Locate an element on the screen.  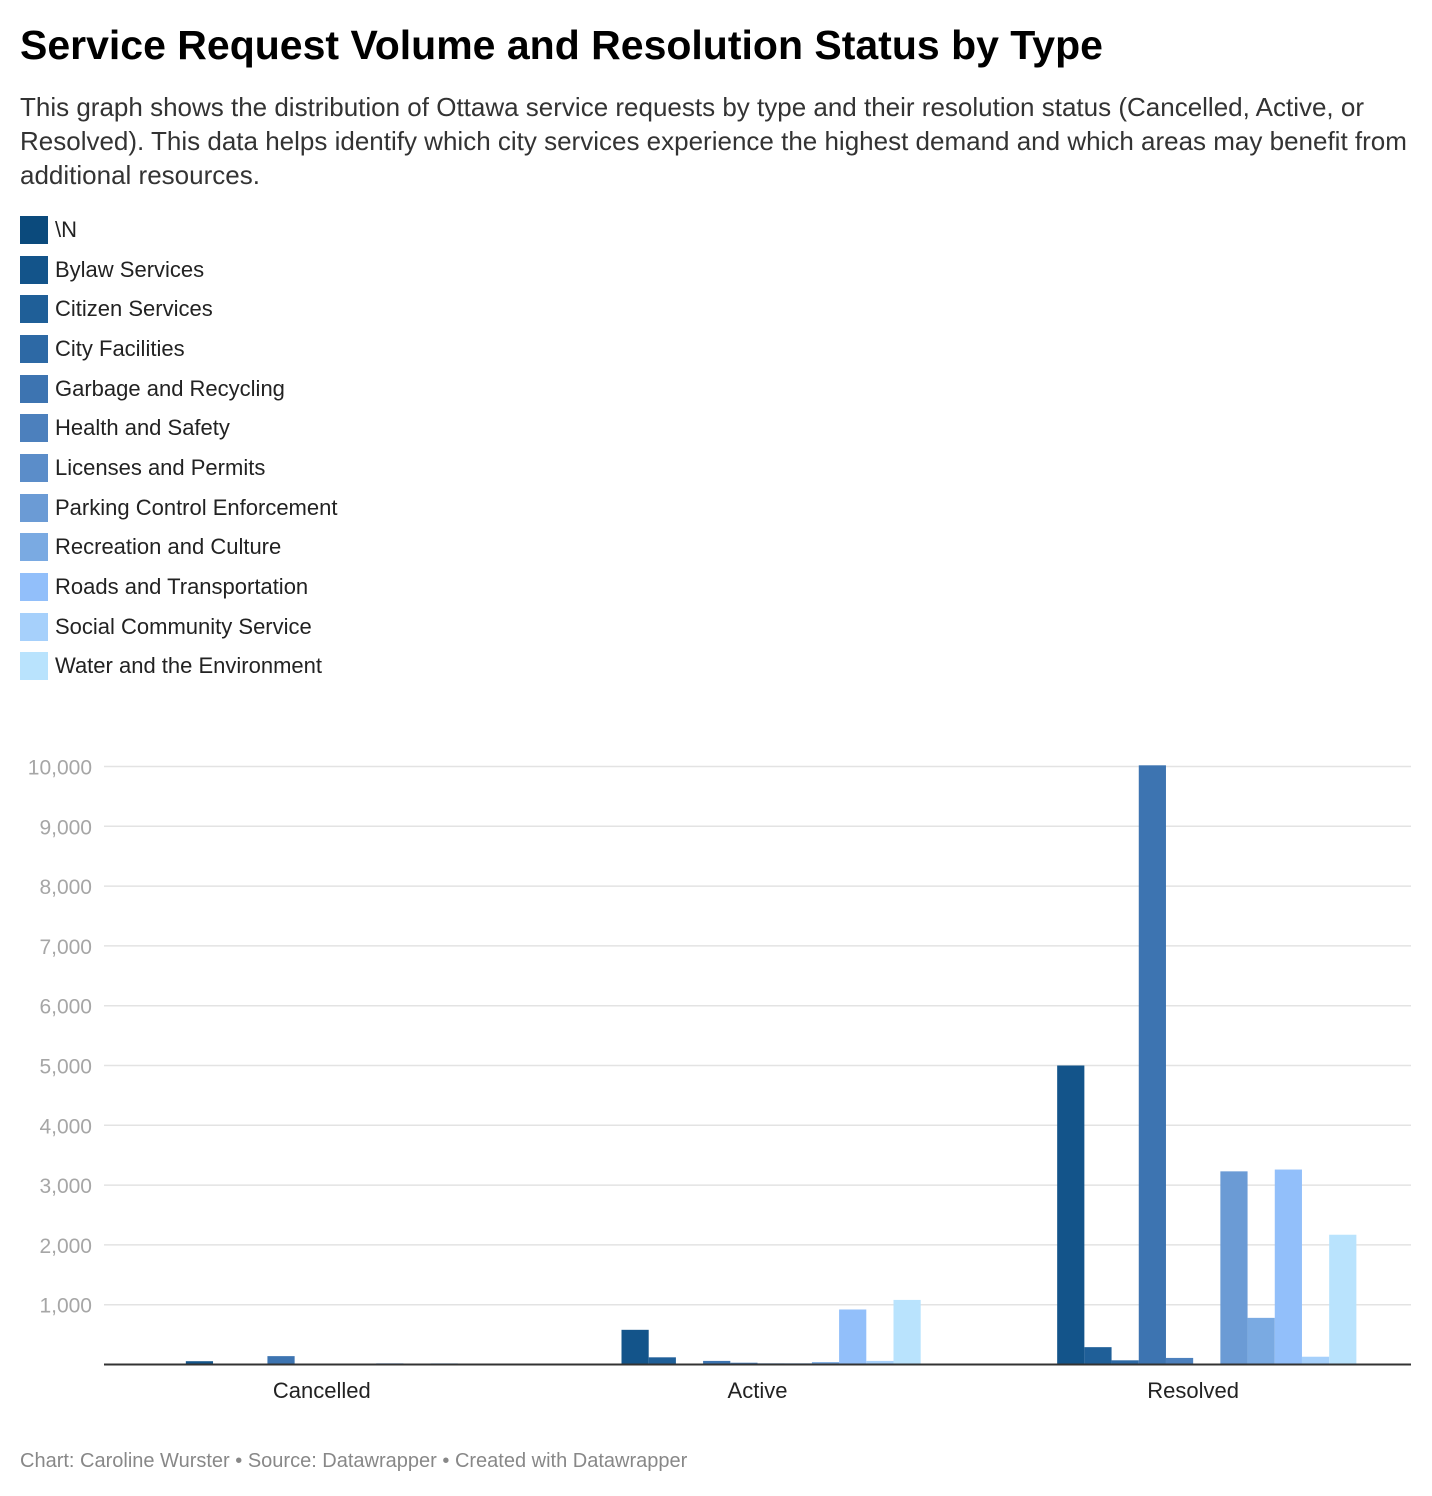
legend-item-water-and-the-environment: Water and the Environment is located at coordinates (178, 667).